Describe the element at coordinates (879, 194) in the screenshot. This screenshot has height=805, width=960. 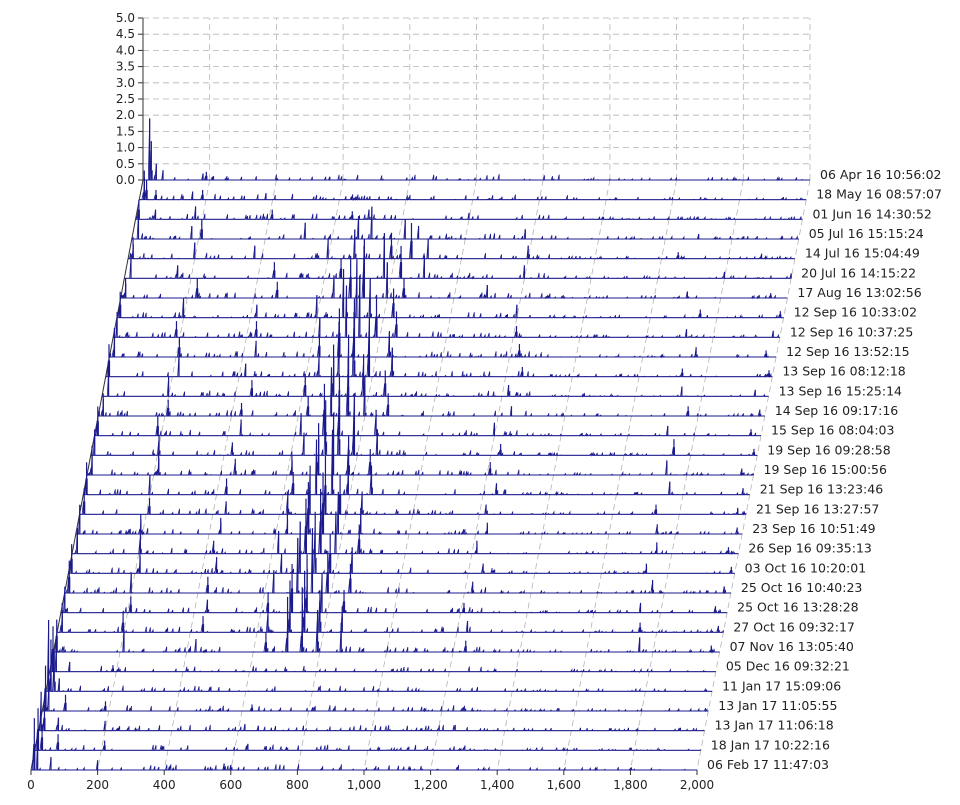
I see `series-label: 18 May 16 08:57:07` at that location.